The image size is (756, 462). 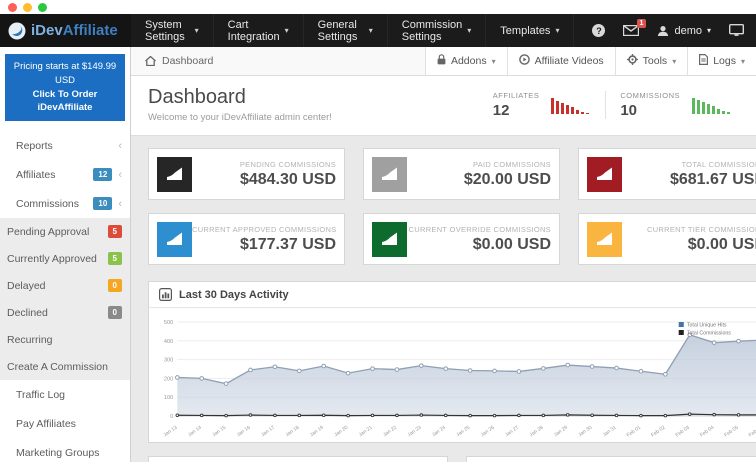 I want to click on promo-order-text: Click To Order iDevAffiliate, so click(x=65, y=101).